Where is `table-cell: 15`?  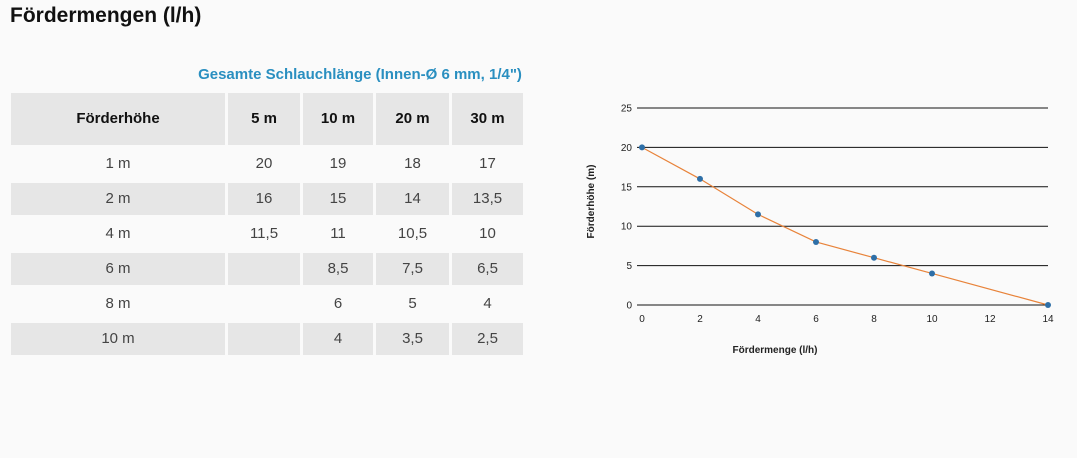 table-cell: 15 is located at coordinates (338, 199).